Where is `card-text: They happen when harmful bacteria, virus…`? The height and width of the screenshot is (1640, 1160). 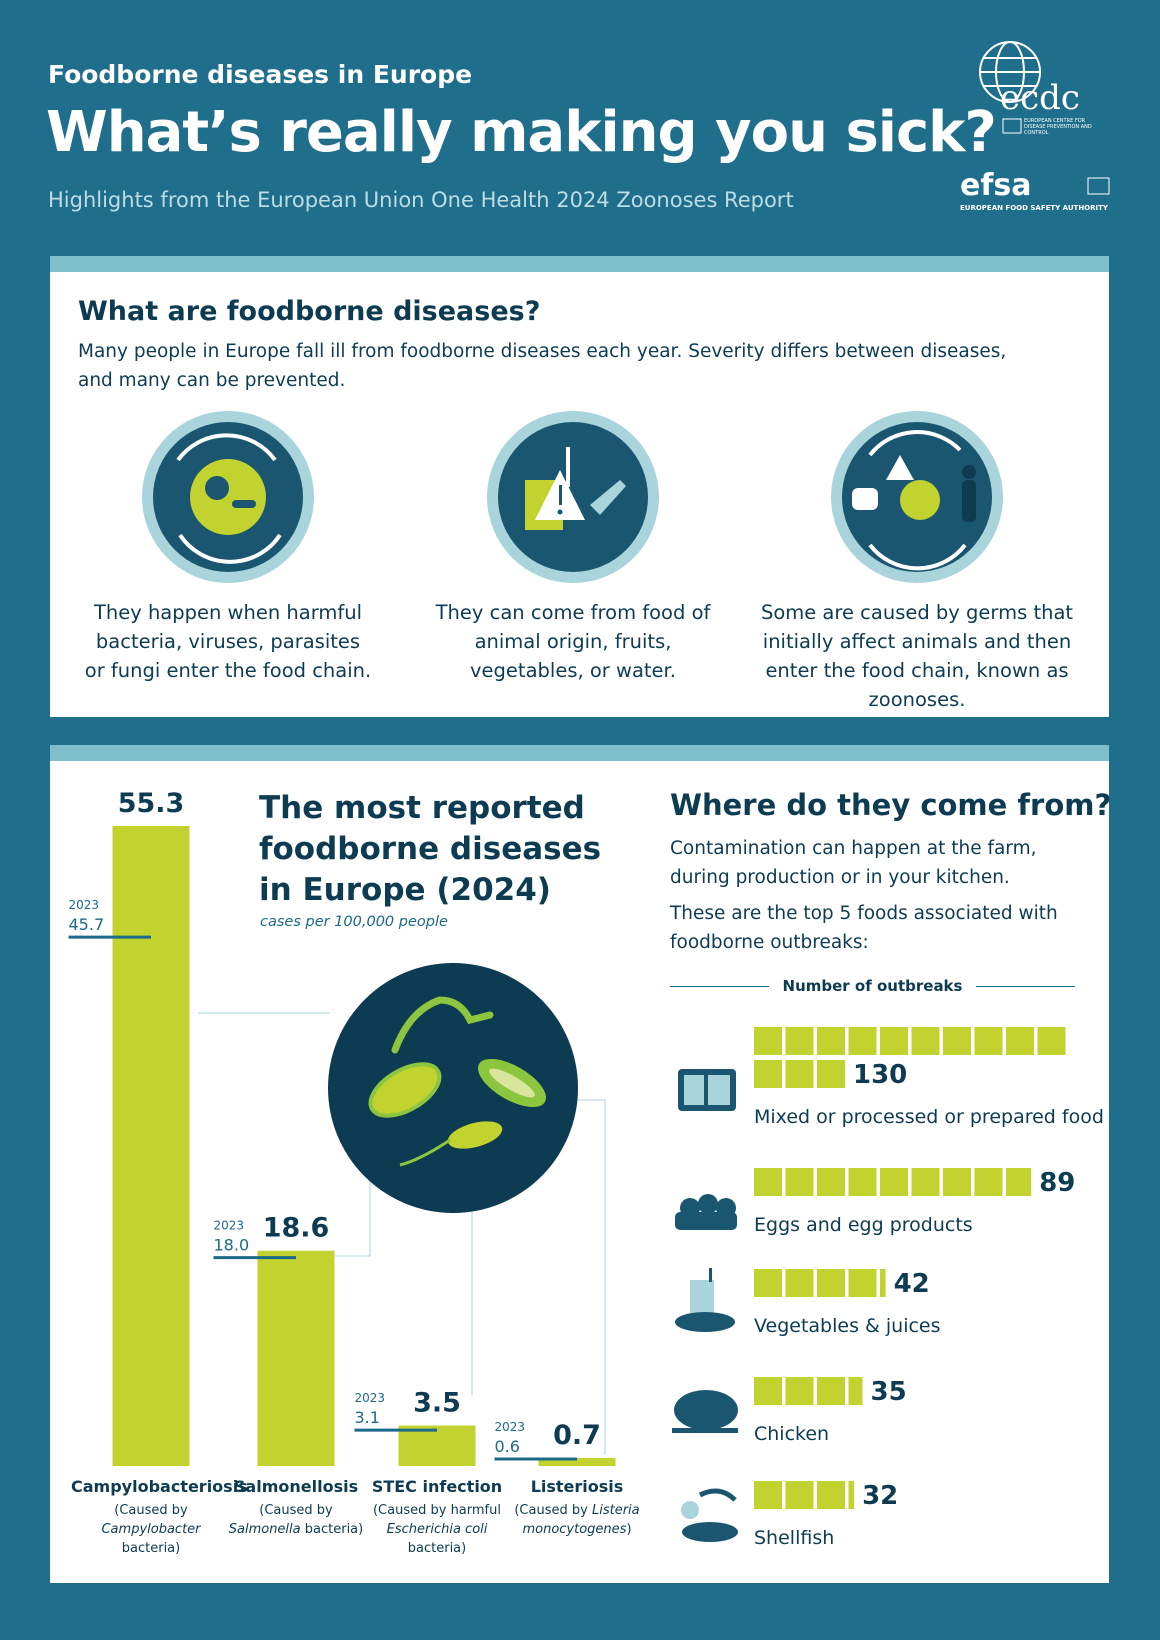
card-text: They happen when harmful bacteria, virus… is located at coordinates (228, 641).